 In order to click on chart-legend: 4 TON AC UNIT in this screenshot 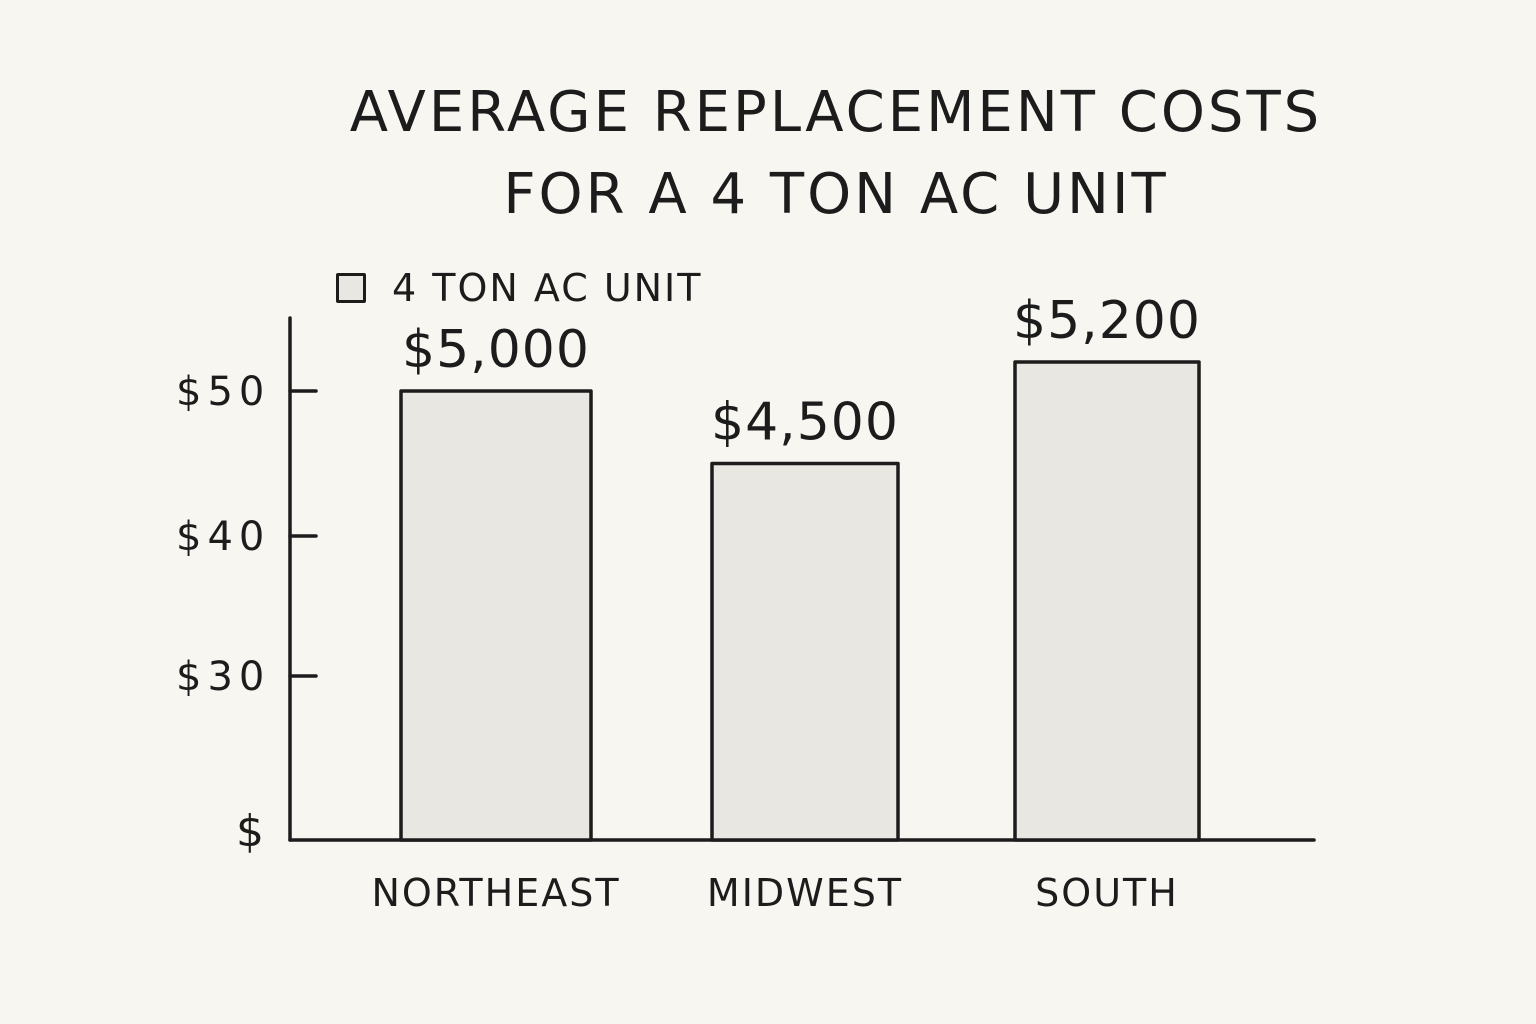, I will do `click(519, 288)`.